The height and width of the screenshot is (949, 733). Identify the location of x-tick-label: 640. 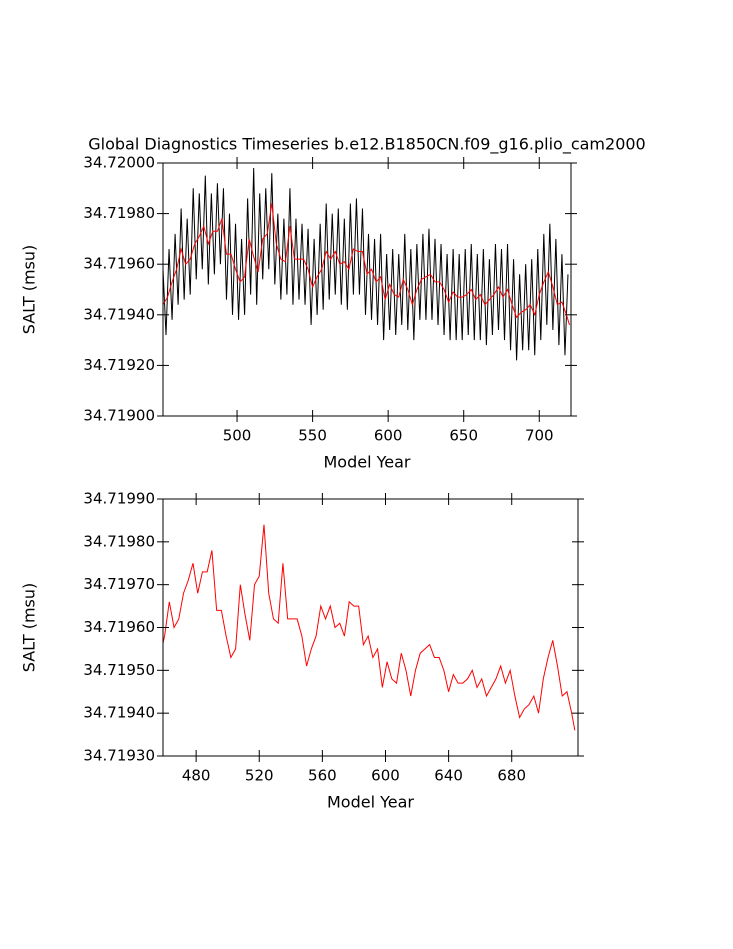
(448, 776).